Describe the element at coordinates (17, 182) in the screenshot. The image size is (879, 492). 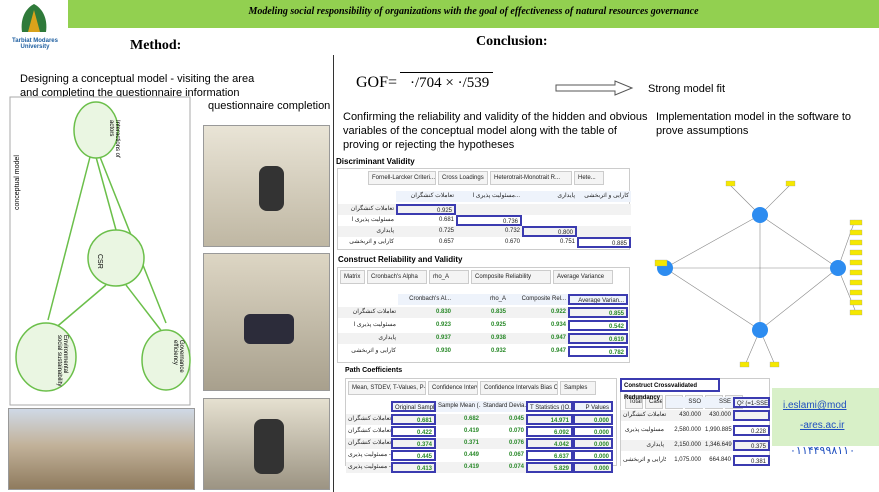
I see `diagram-side-label: conceptual model` at that location.